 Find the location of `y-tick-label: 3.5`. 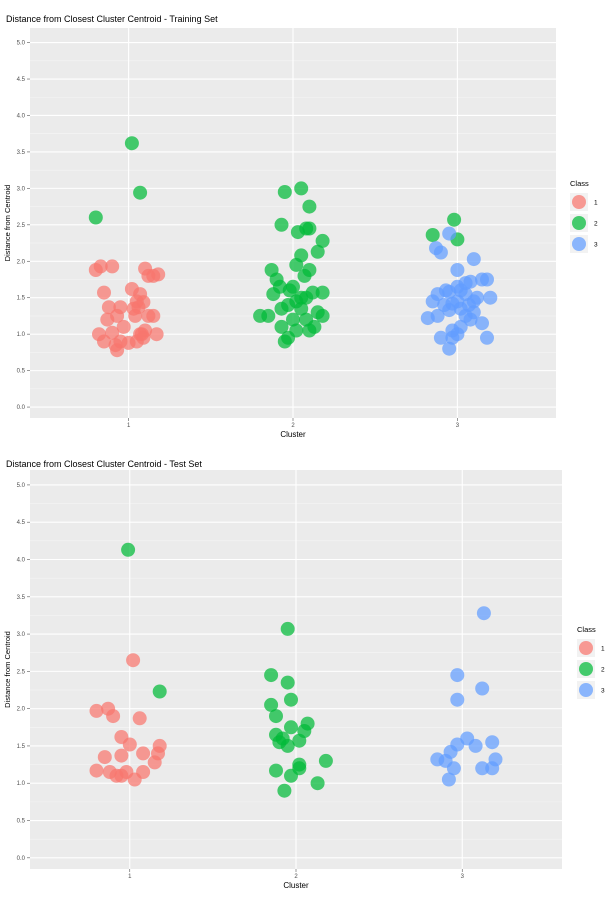

y-tick-label: 3.5 is located at coordinates (21, 153).